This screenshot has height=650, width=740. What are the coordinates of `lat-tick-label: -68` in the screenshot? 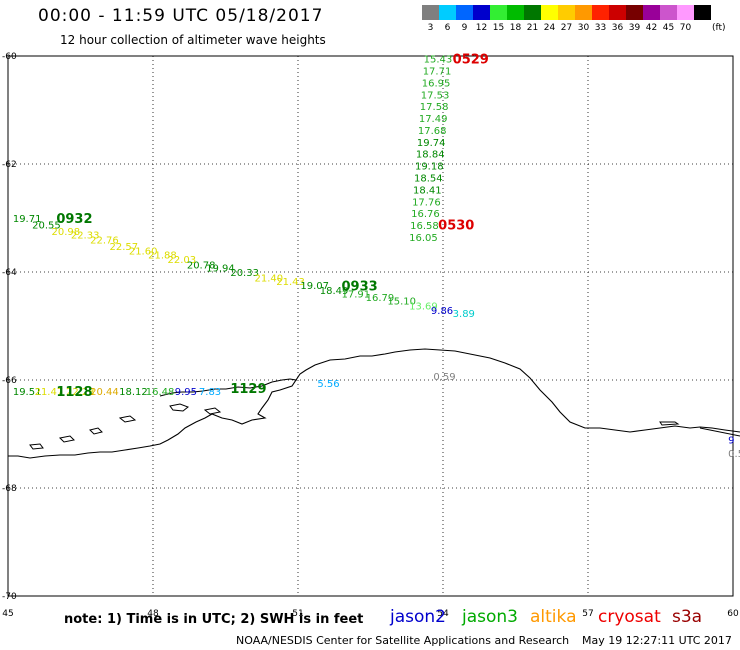 It's located at (9, 489).